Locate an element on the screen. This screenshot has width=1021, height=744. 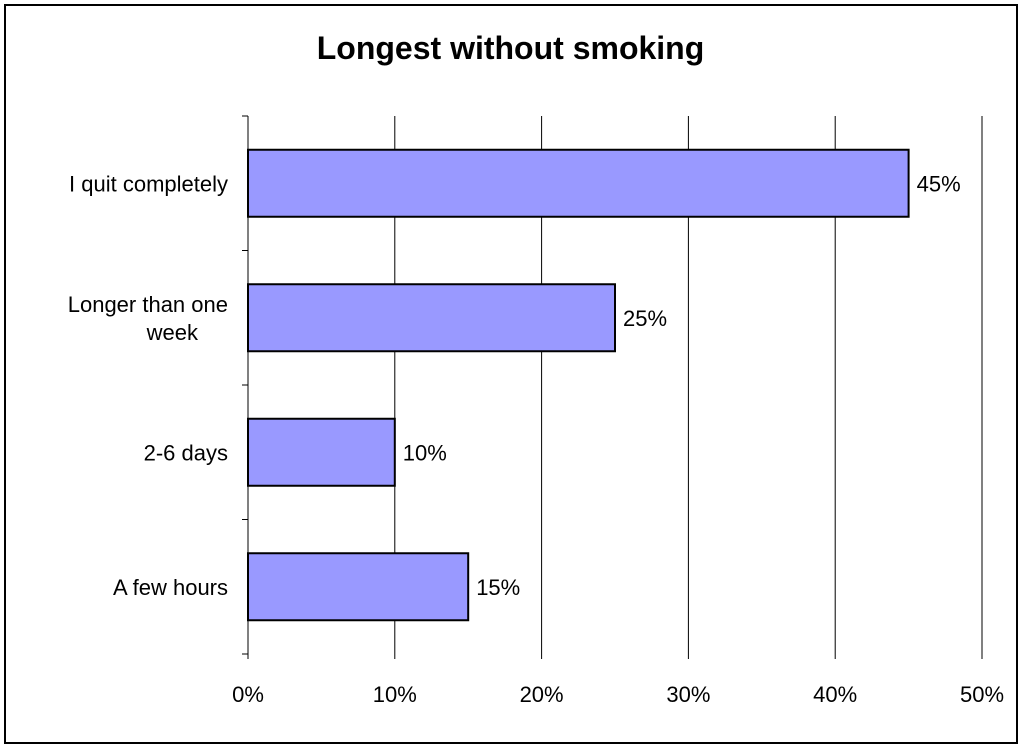
data-label: 10% is located at coordinates (425, 452).